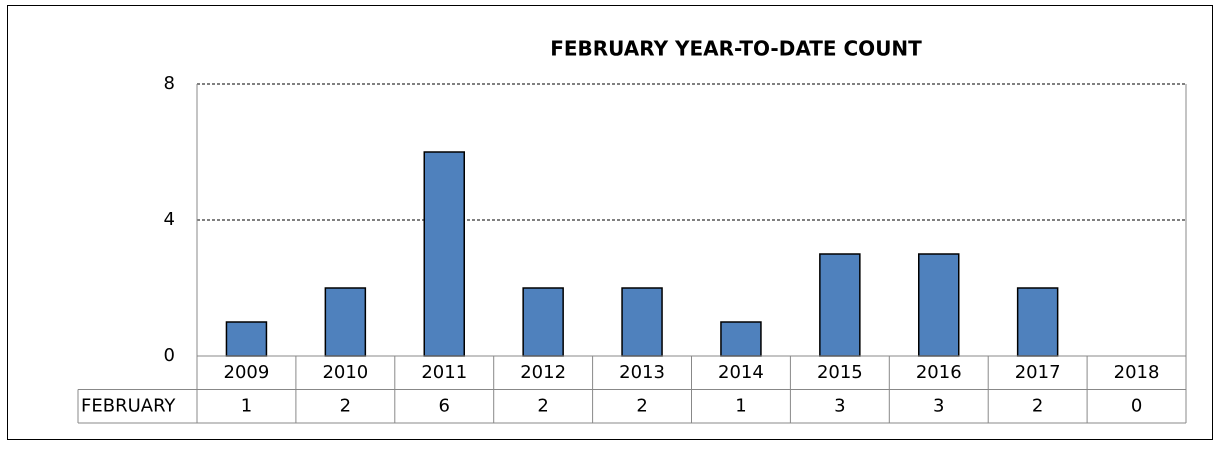 The image size is (1220, 449). Describe the element at coordinates (247, 372) in the screenshot. I see `x-tick-label: 2009` at that location.